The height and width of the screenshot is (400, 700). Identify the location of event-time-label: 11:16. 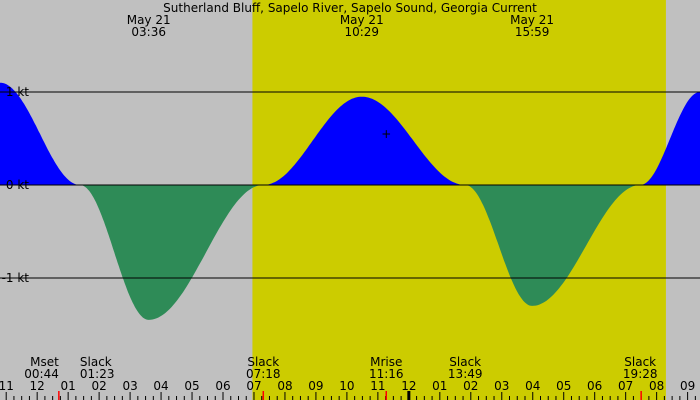
(386, 374).